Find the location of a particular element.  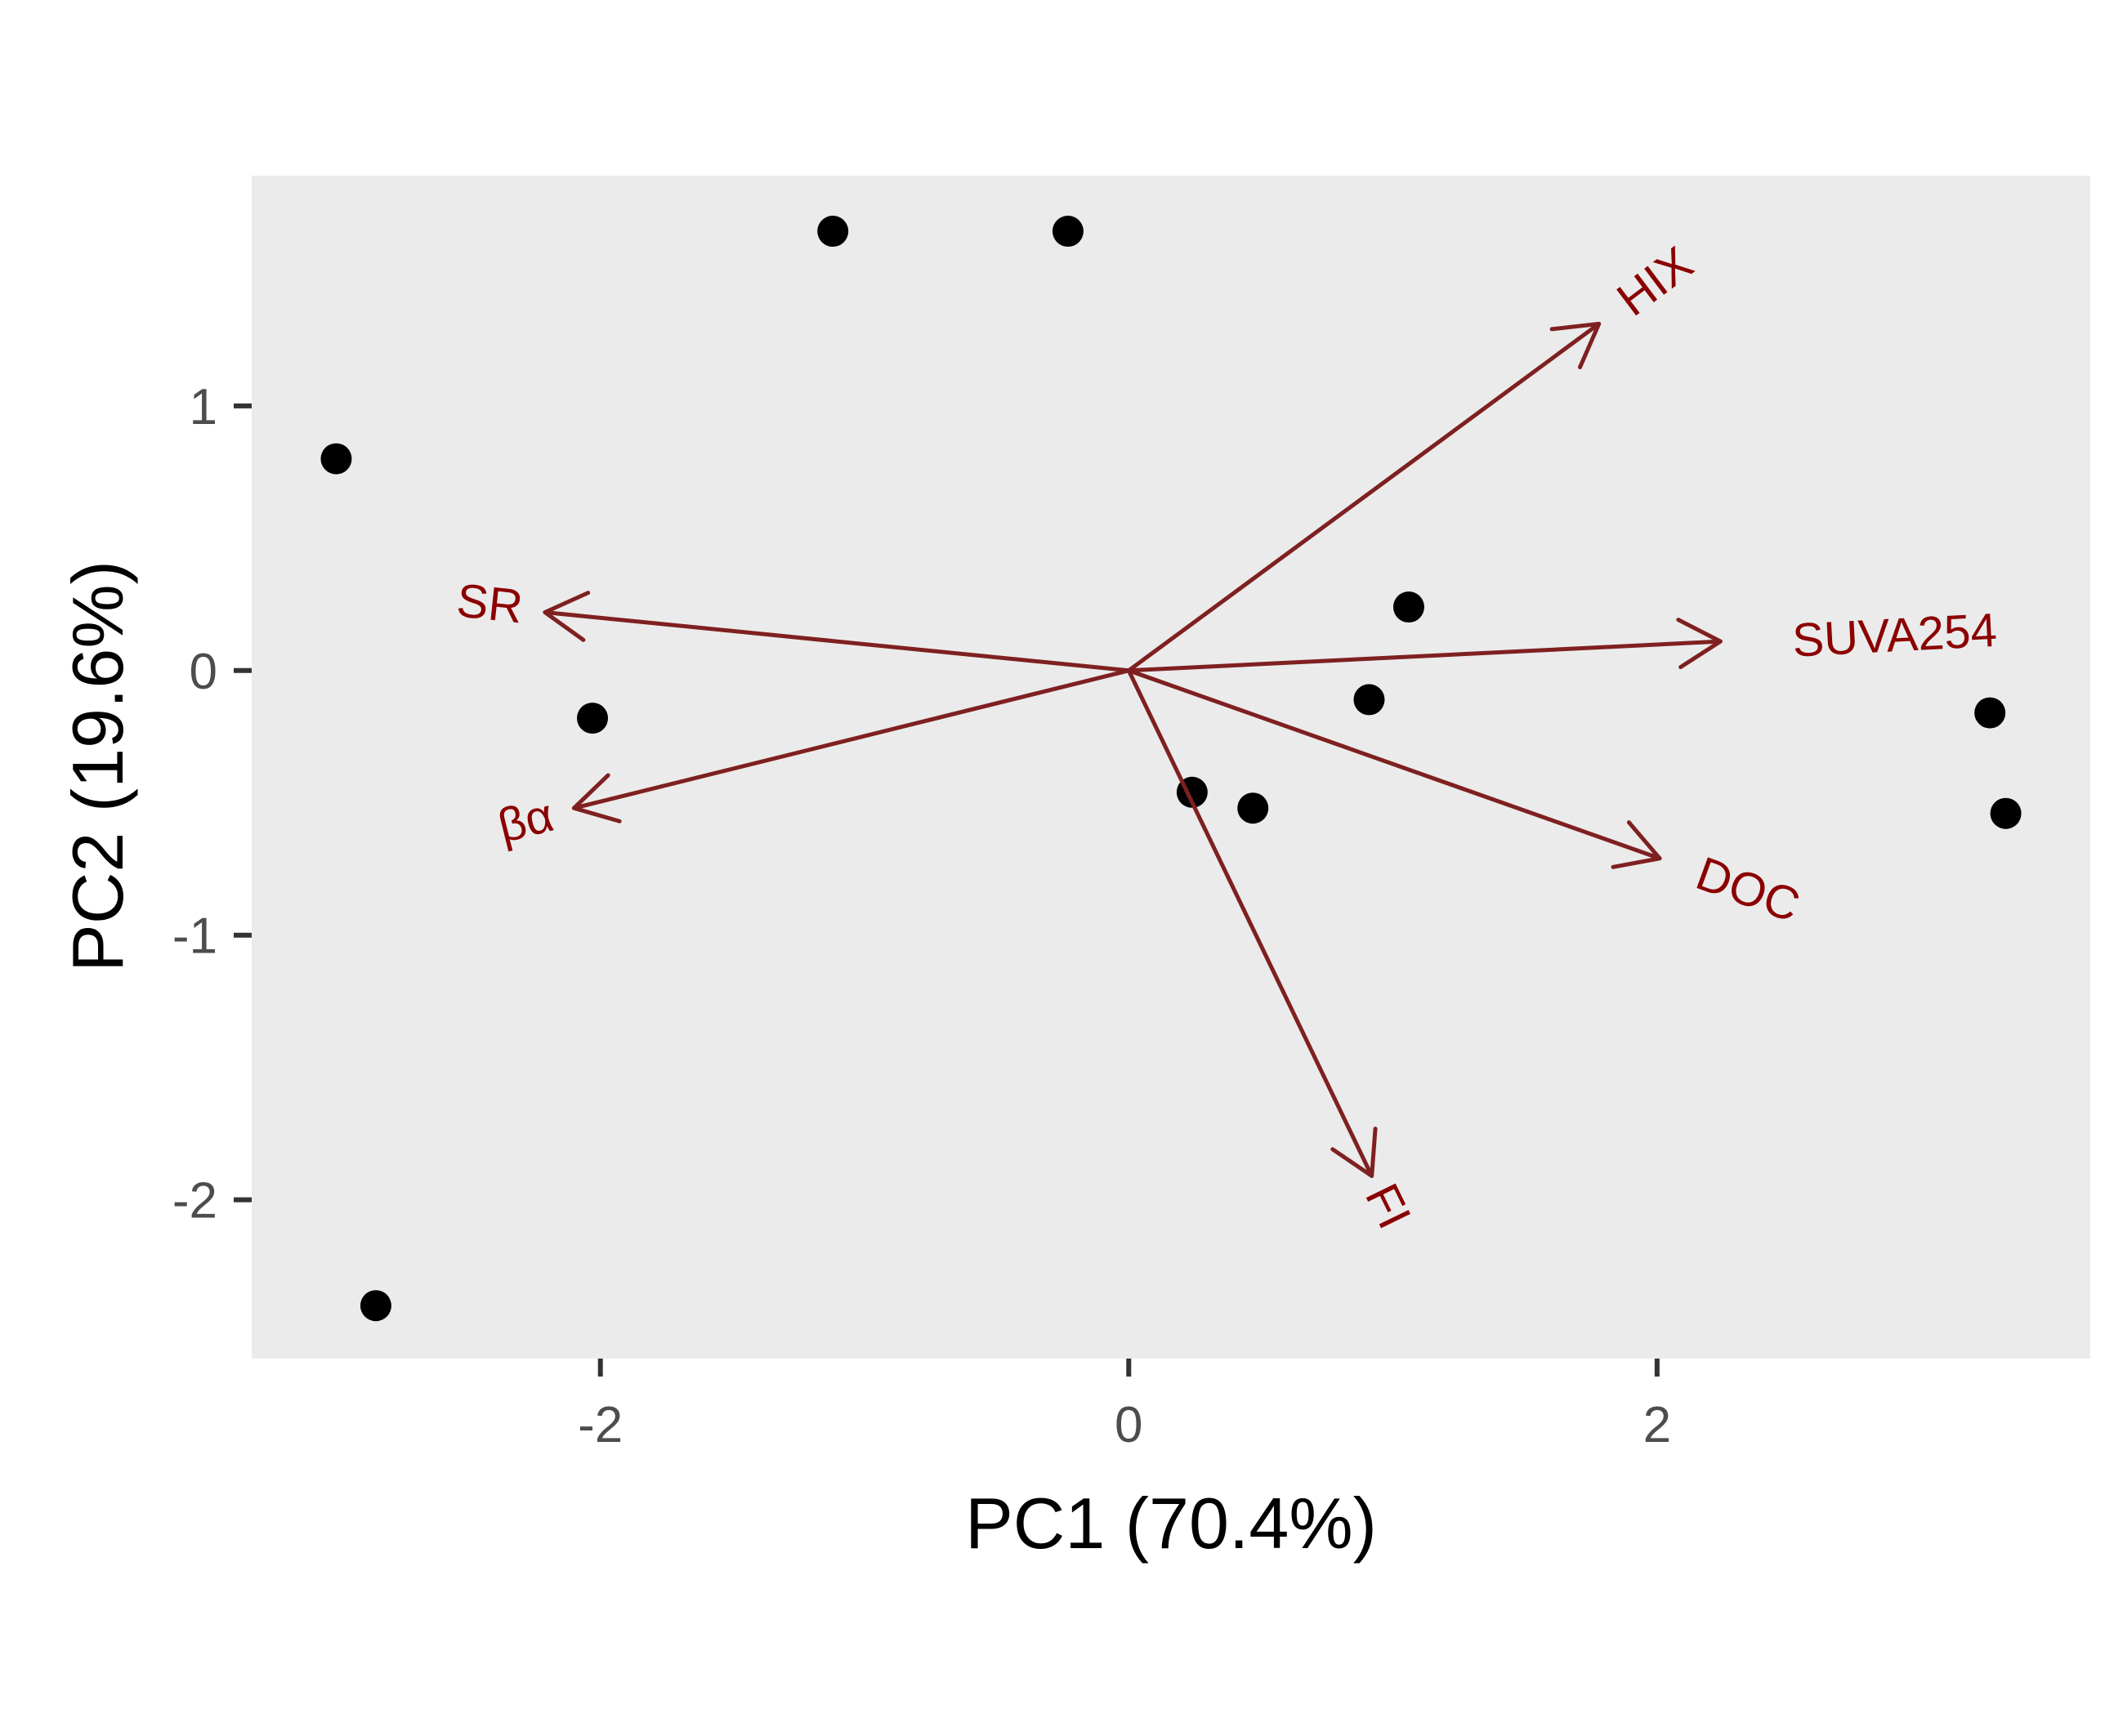

x-axis-ticks: -2 0 2 is located at coordinates (1125, 1406).